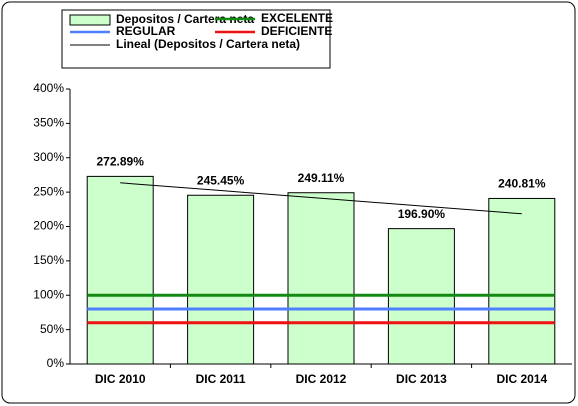 This screenshot has width=578, height=406. Describe the element at coordinates (48, 157) in the screenshot. I see `y-tick-label: 300%` at that location.